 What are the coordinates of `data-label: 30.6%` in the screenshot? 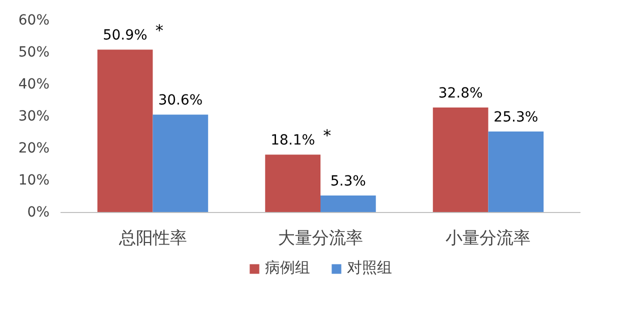 It's located at (180, 100).